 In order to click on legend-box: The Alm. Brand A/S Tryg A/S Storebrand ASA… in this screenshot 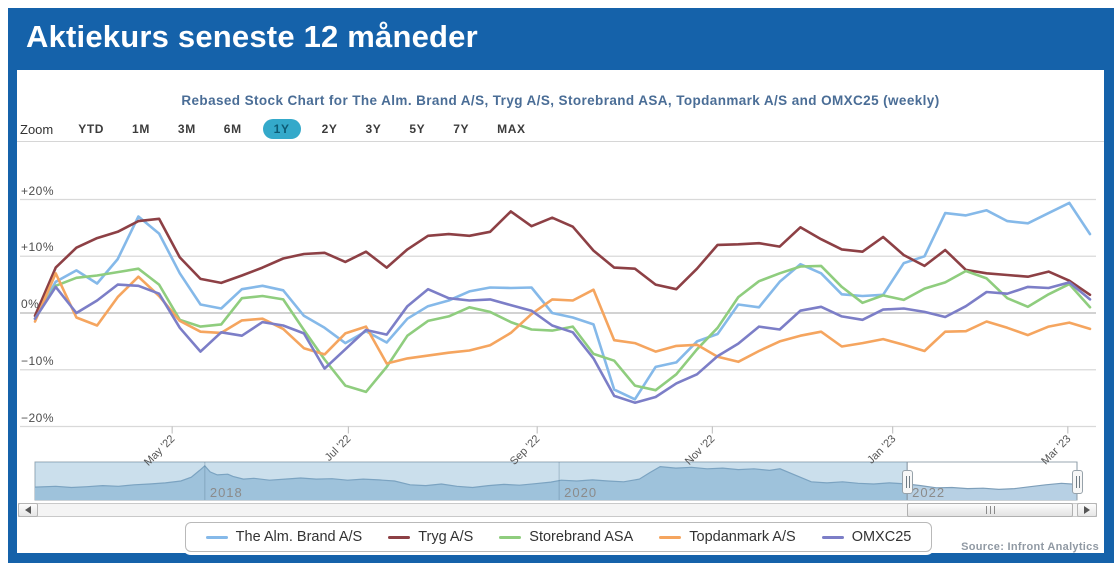, I will do `click(558, 537)`.